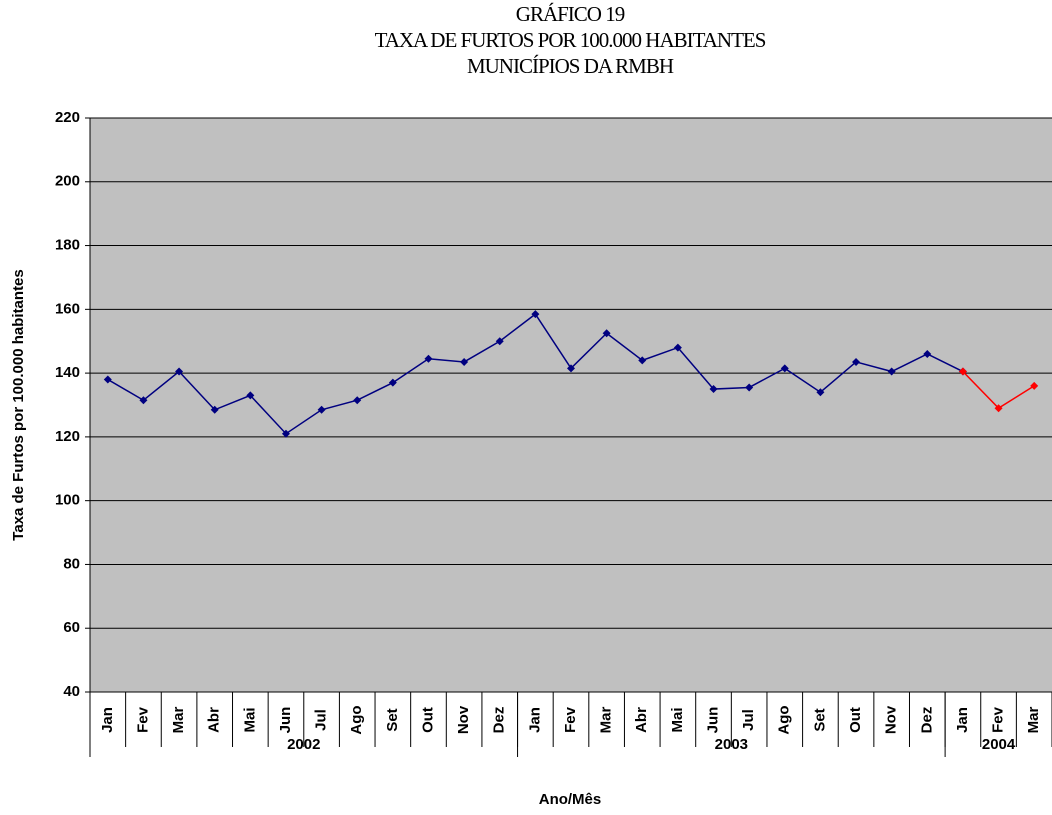 The height and width of the screenshot is (815, 1052). What do you see at coordinates (67, 500) in the screenshot?
I see `y-tick-label: 100` at bounding box center [67, 500].